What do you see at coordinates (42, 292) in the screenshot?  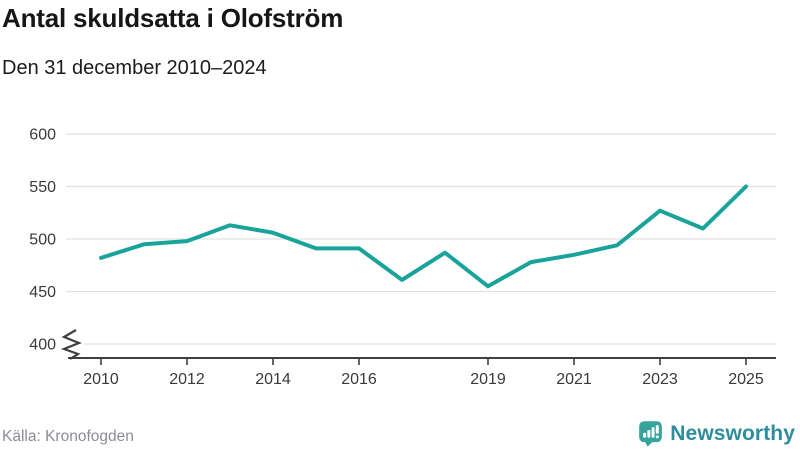 I see `y-tick-label: 450` at bounding box center [42, 292].